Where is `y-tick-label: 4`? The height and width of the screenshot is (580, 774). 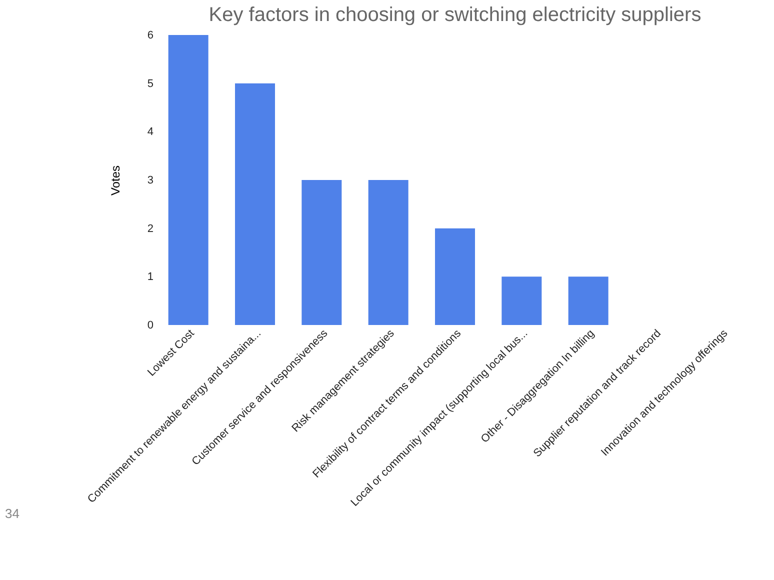 y-tick-label: 4 is located at coordinates (150, 132).